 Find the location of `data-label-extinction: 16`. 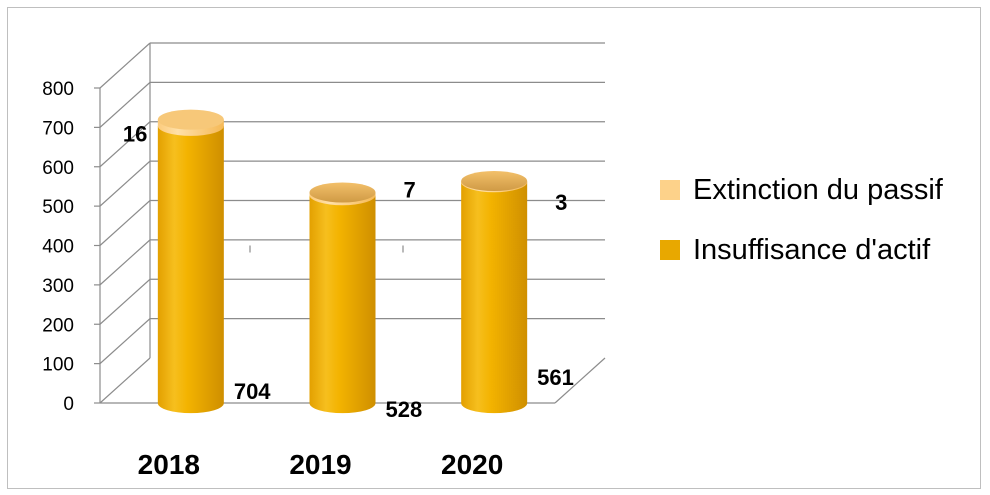

data-label-extinction: 16 is located at coordinates (135, 134).